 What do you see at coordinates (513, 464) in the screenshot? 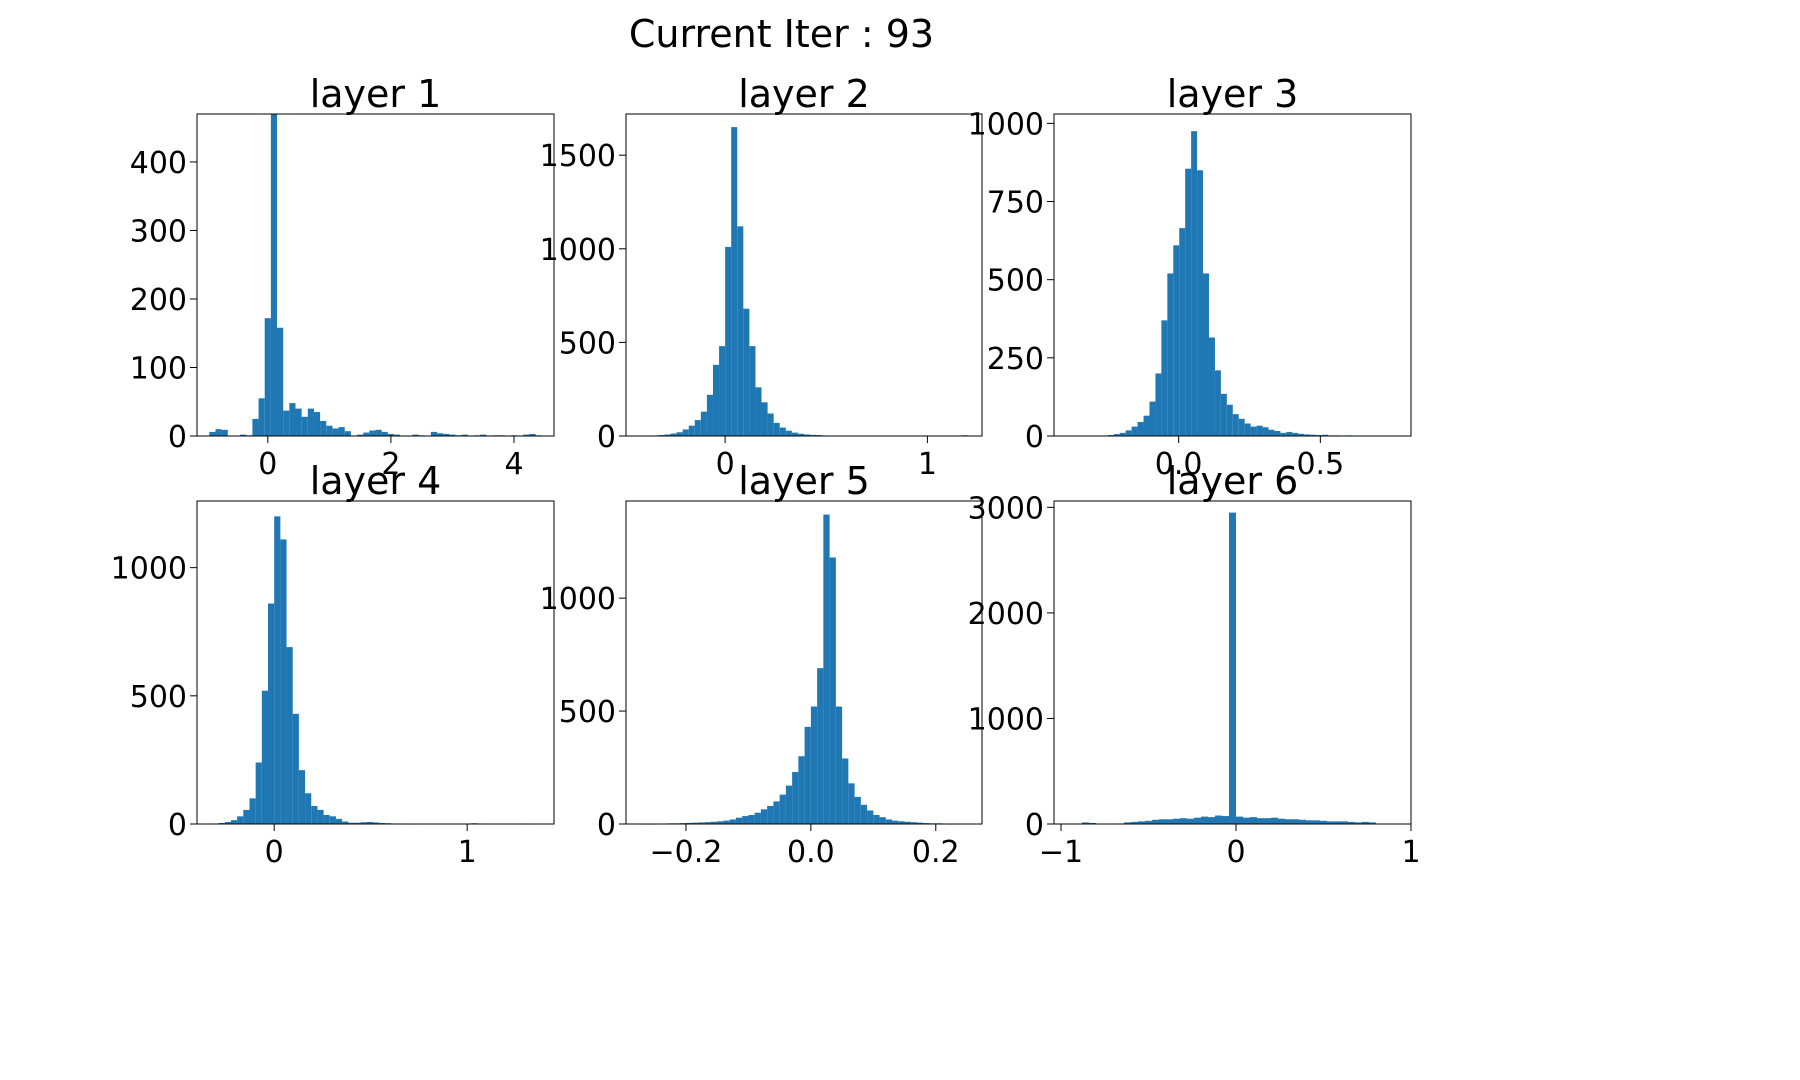
I see `x-tick-label: 4` at bounding box center [513, 464].